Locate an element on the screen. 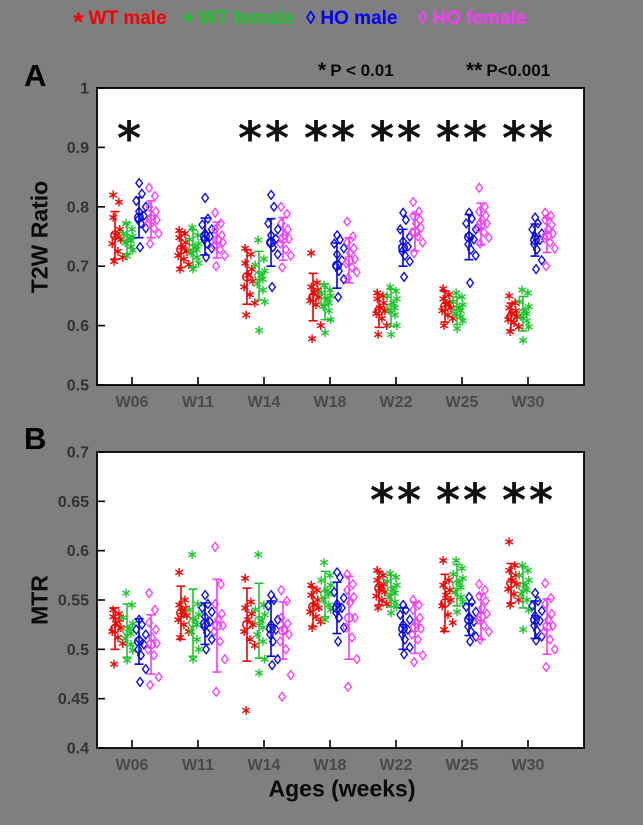 Image resolution: width=643 pixels, height=836 pixels. series-wt-male is located at coordinates (315, 626).